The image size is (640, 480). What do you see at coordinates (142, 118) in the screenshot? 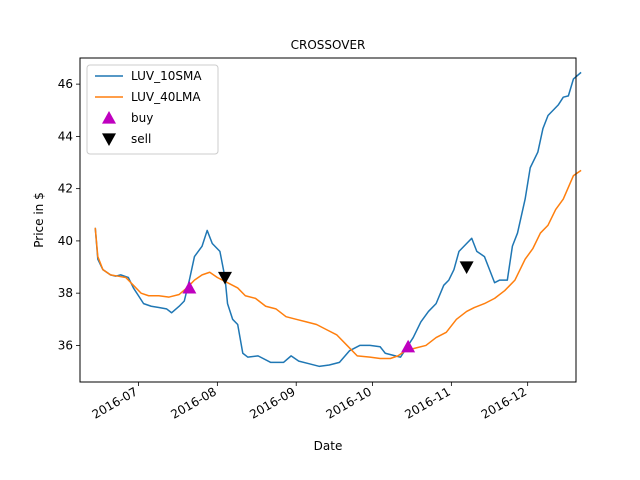
I see `legend-label-buy: buy` at bounding box center [142, 118].